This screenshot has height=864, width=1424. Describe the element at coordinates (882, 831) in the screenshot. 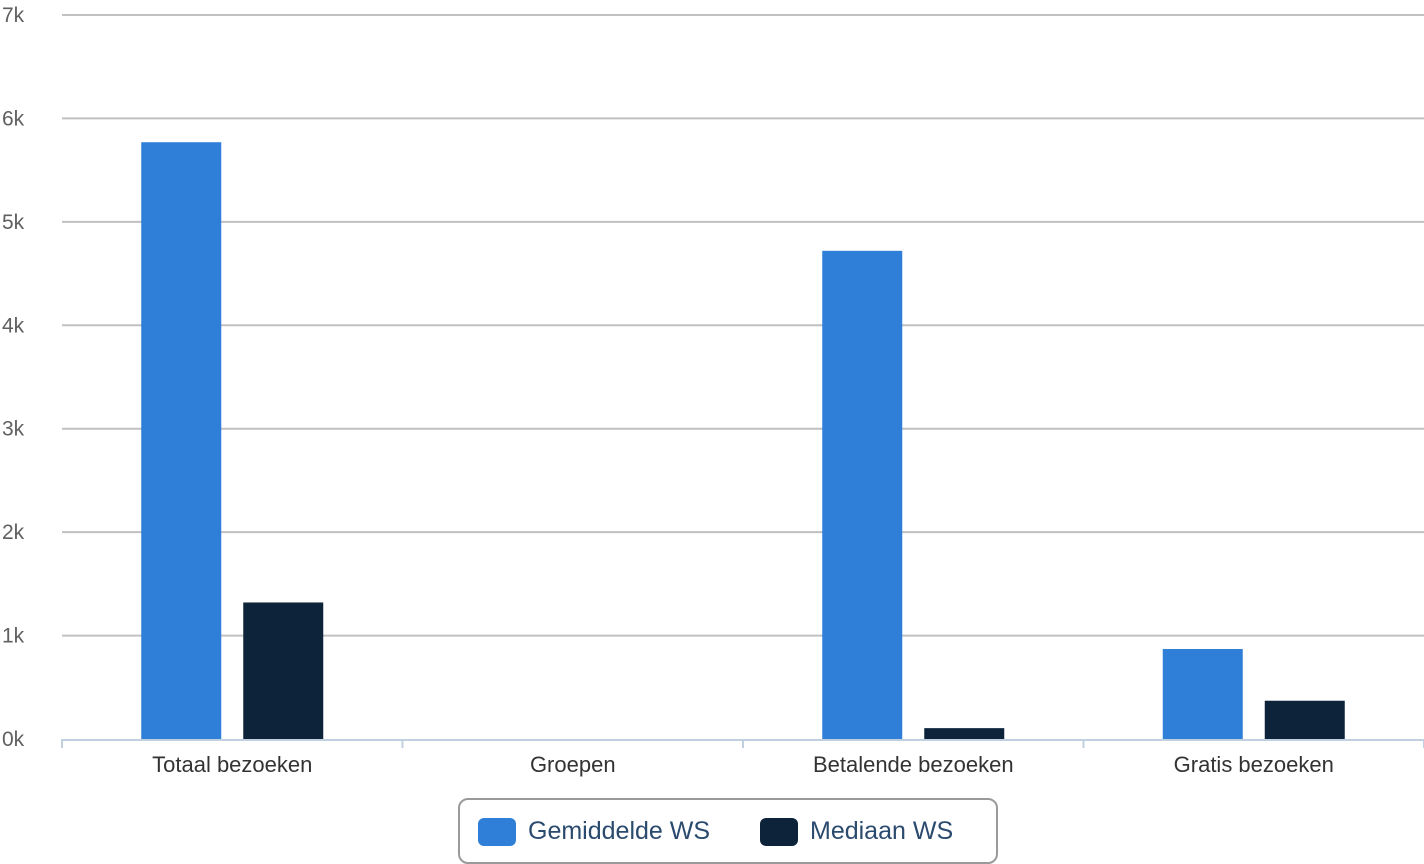

I see `legend-label-mediaan: Mediaan WS` at that location.